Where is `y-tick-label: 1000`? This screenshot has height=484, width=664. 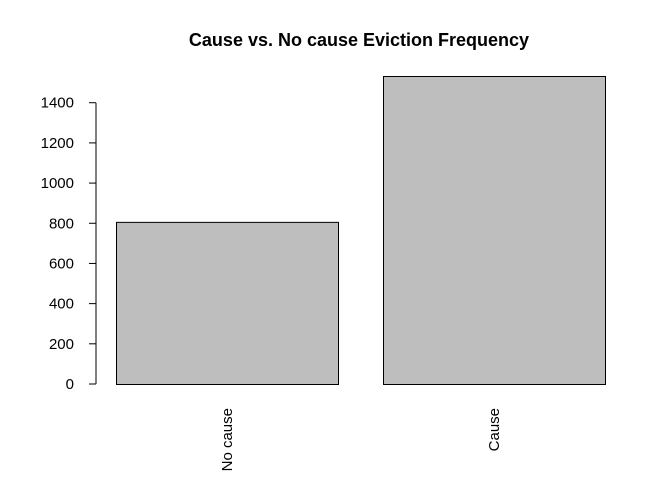 y-tick-label: 1000 is located at coordinates (57, 183).